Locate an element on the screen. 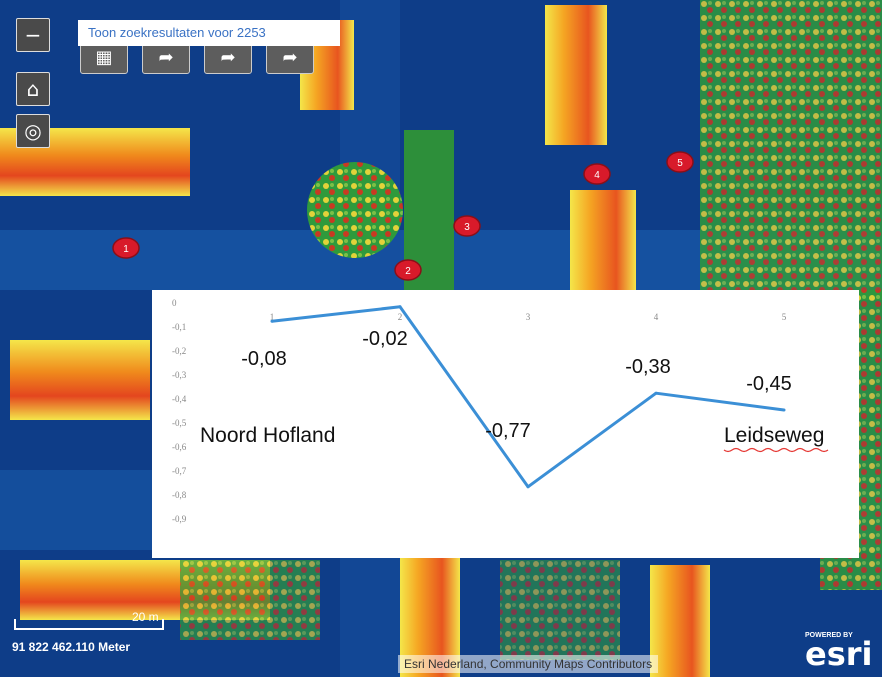 The height and width of the screenshot is (677, 882). x-tick-label: 1 is located at coordinates (272, 317).